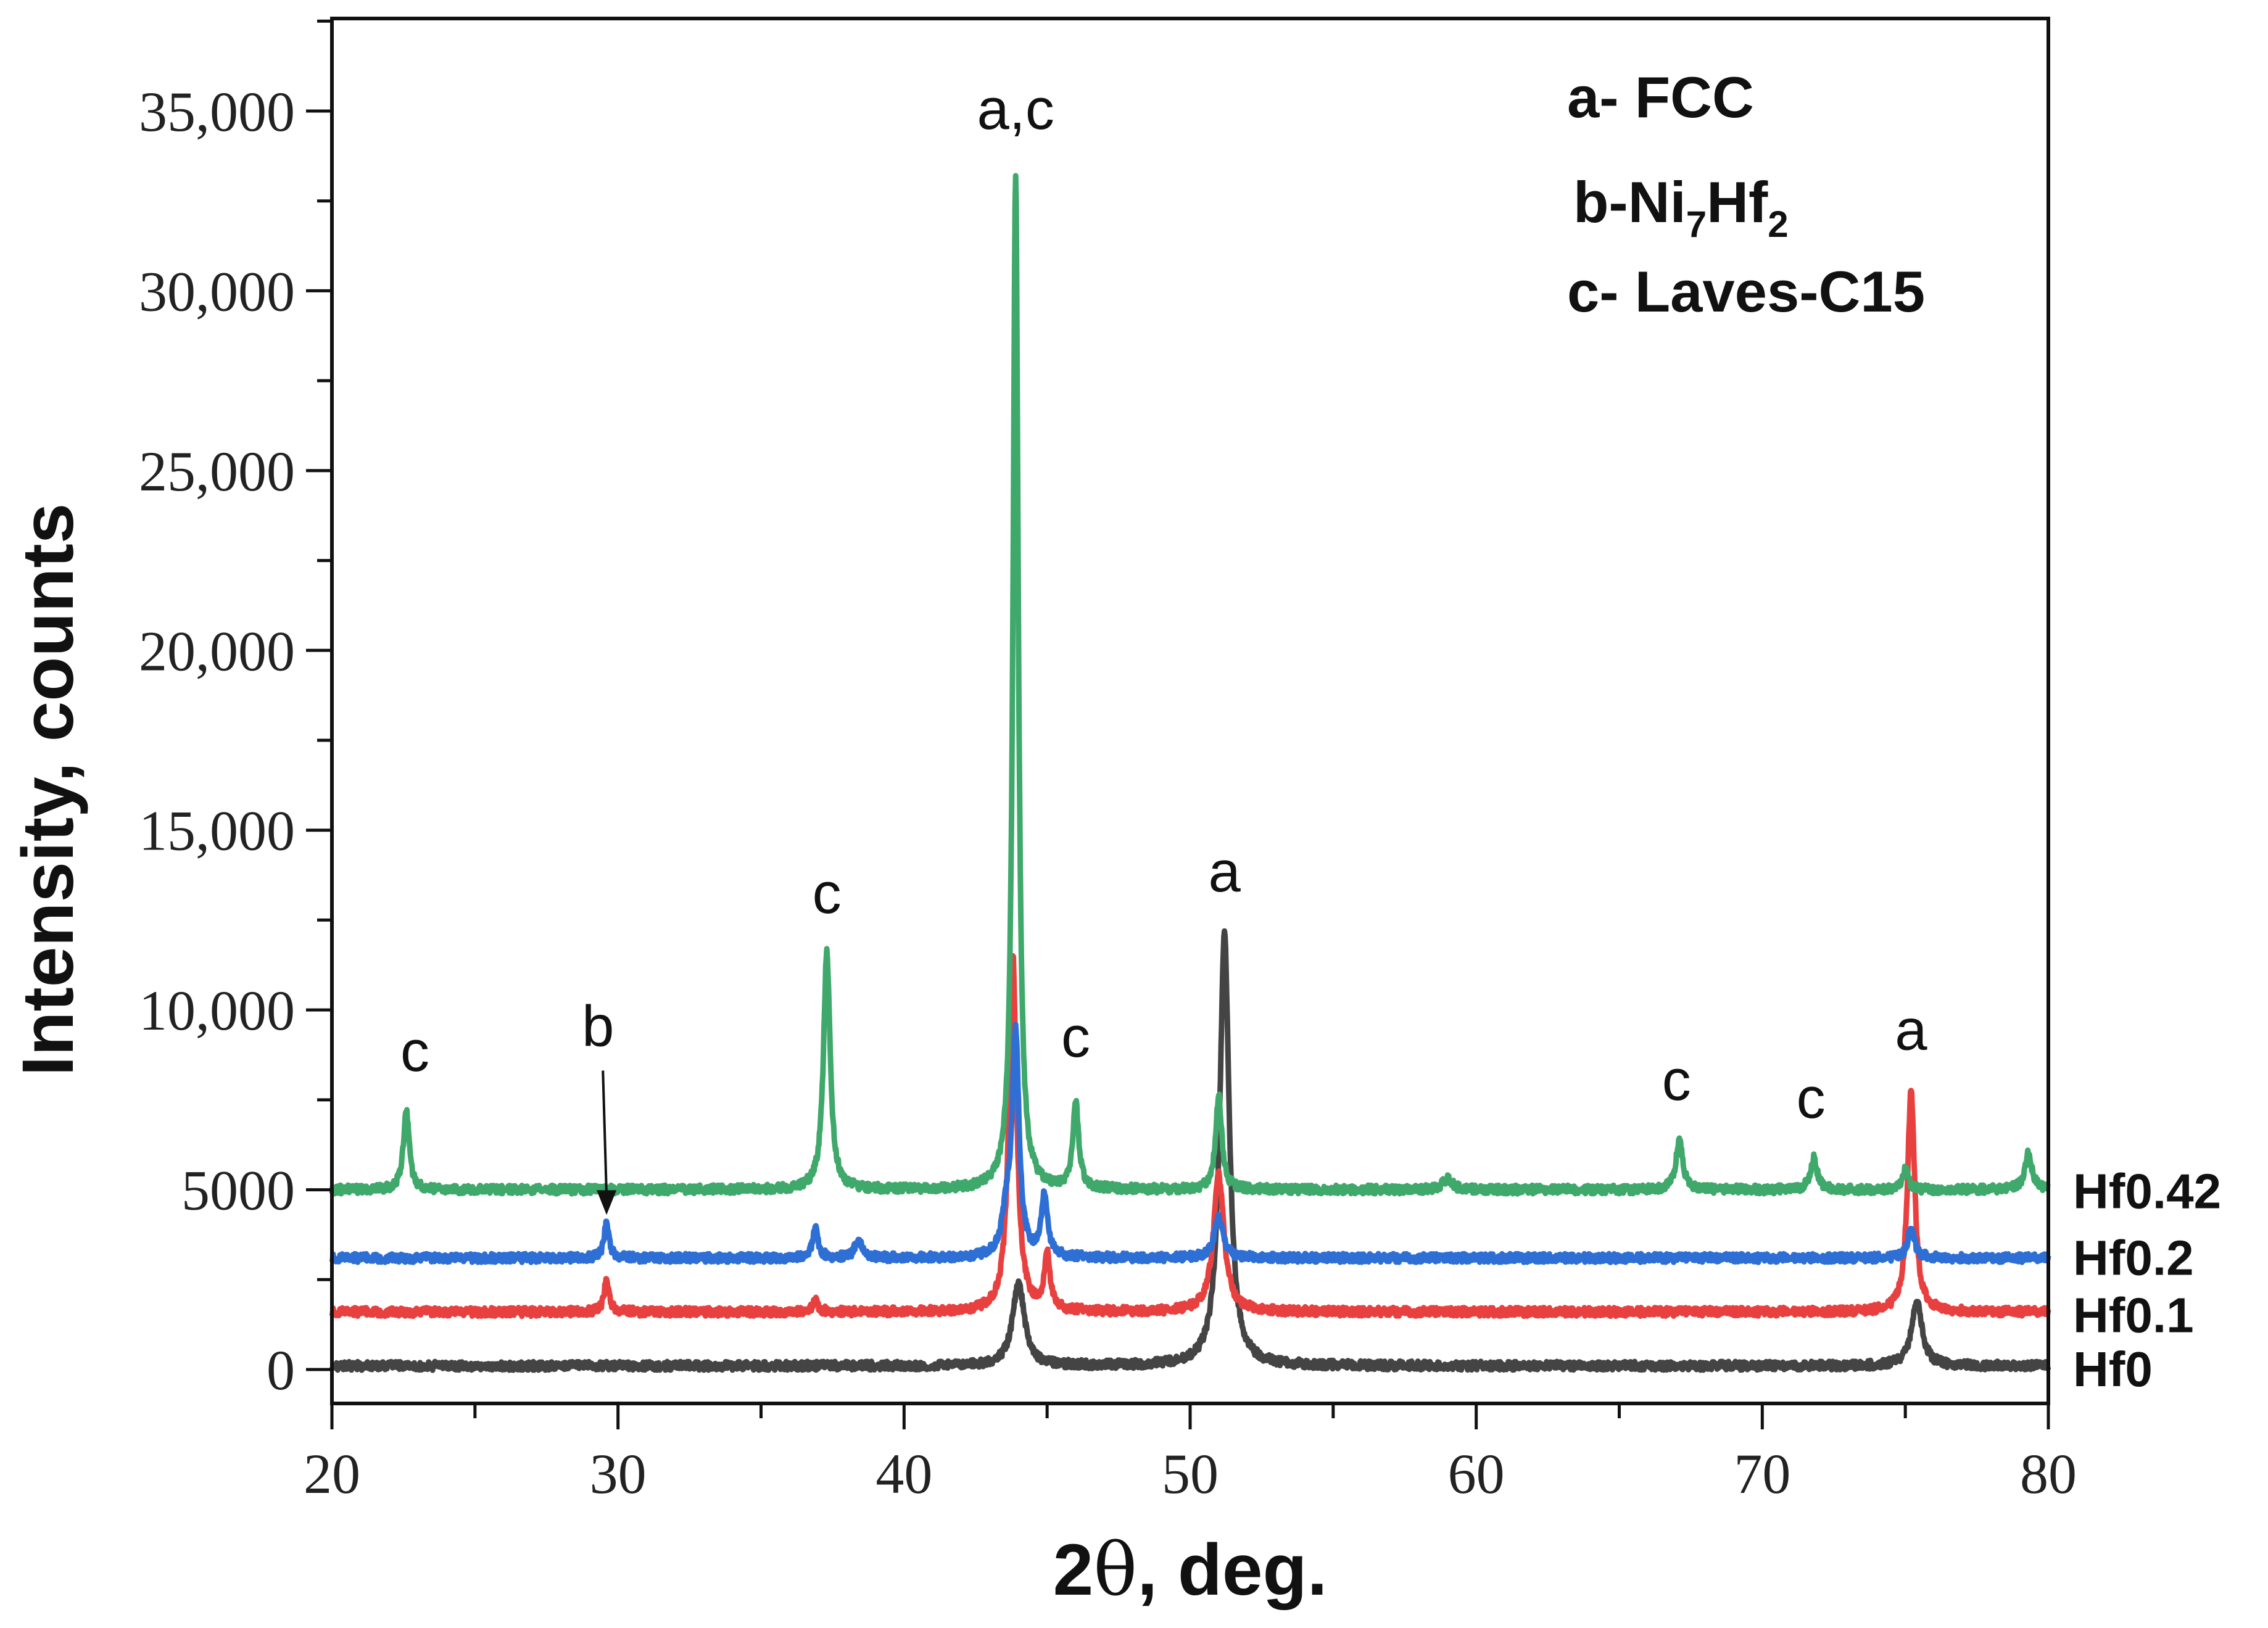  Describe the element at coordinates (1681, 207) in the screenshot. I see `legend-entry-ni7hf2: b-Ni7Hf2` at that location.